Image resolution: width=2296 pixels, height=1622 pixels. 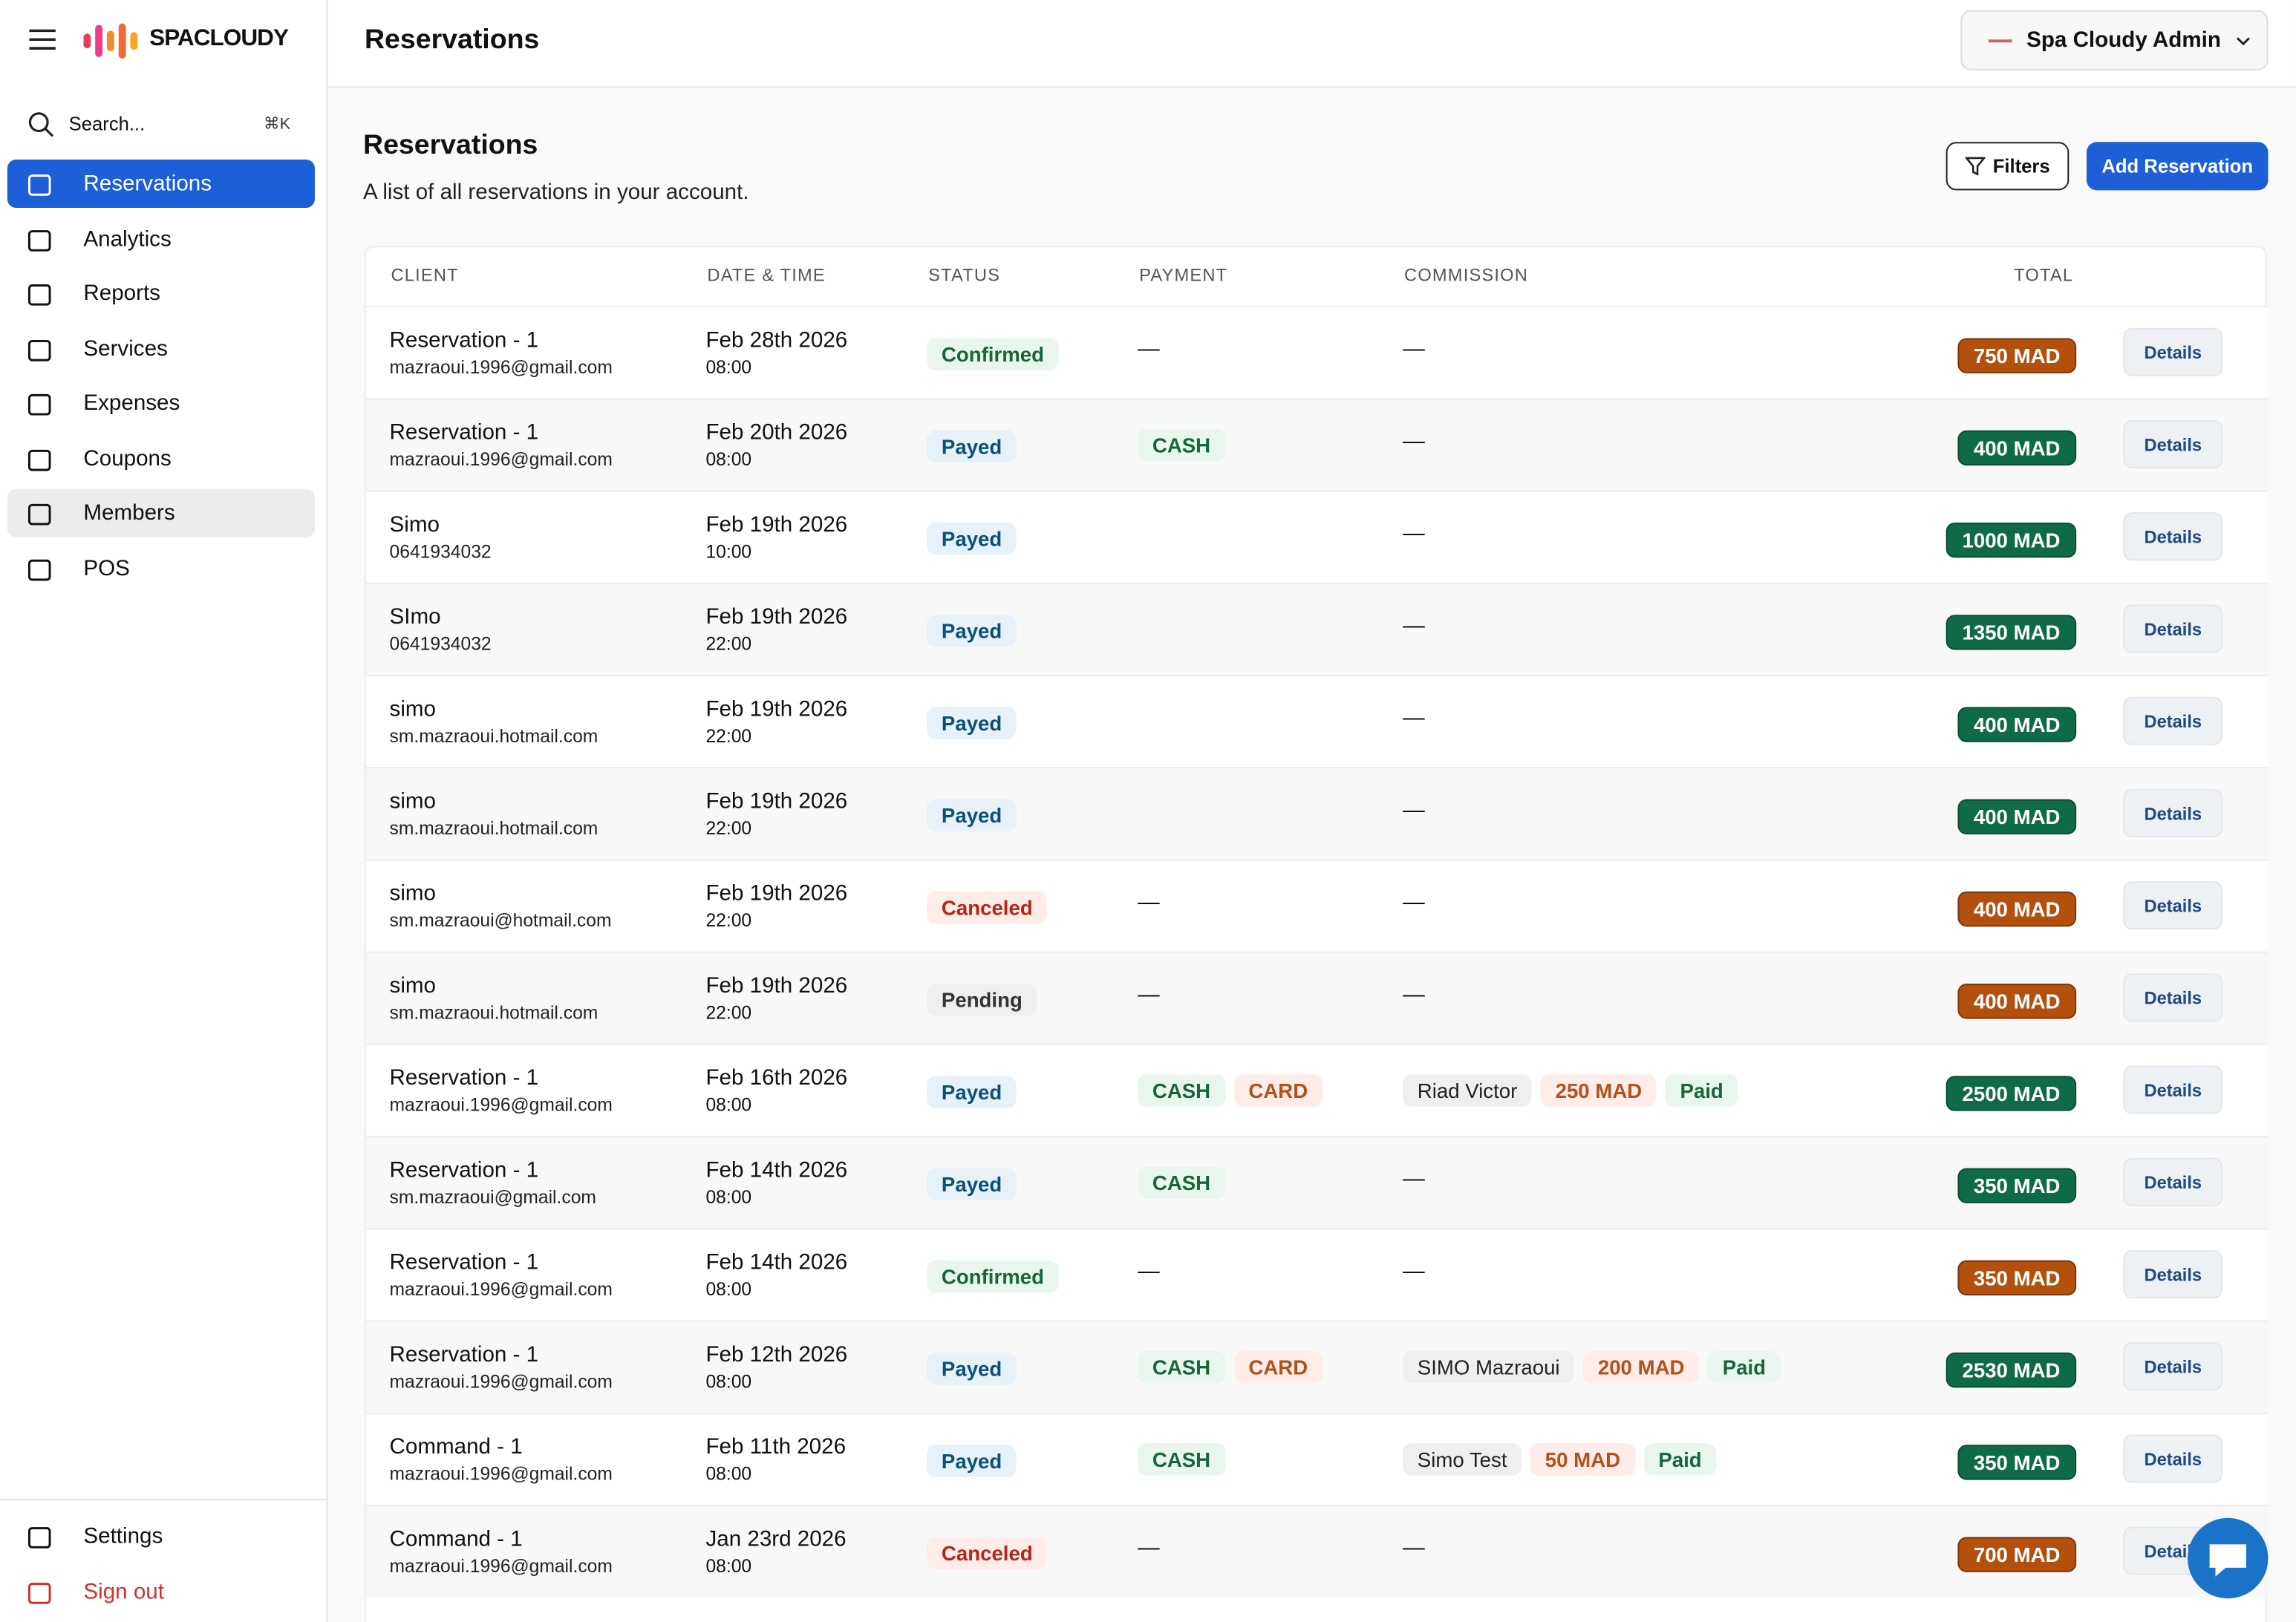 What do you see at coordinates (2017, 1554) in the screenshot?
I see `total-badge: 700 MAD` at bounding box center [2017, 1554].